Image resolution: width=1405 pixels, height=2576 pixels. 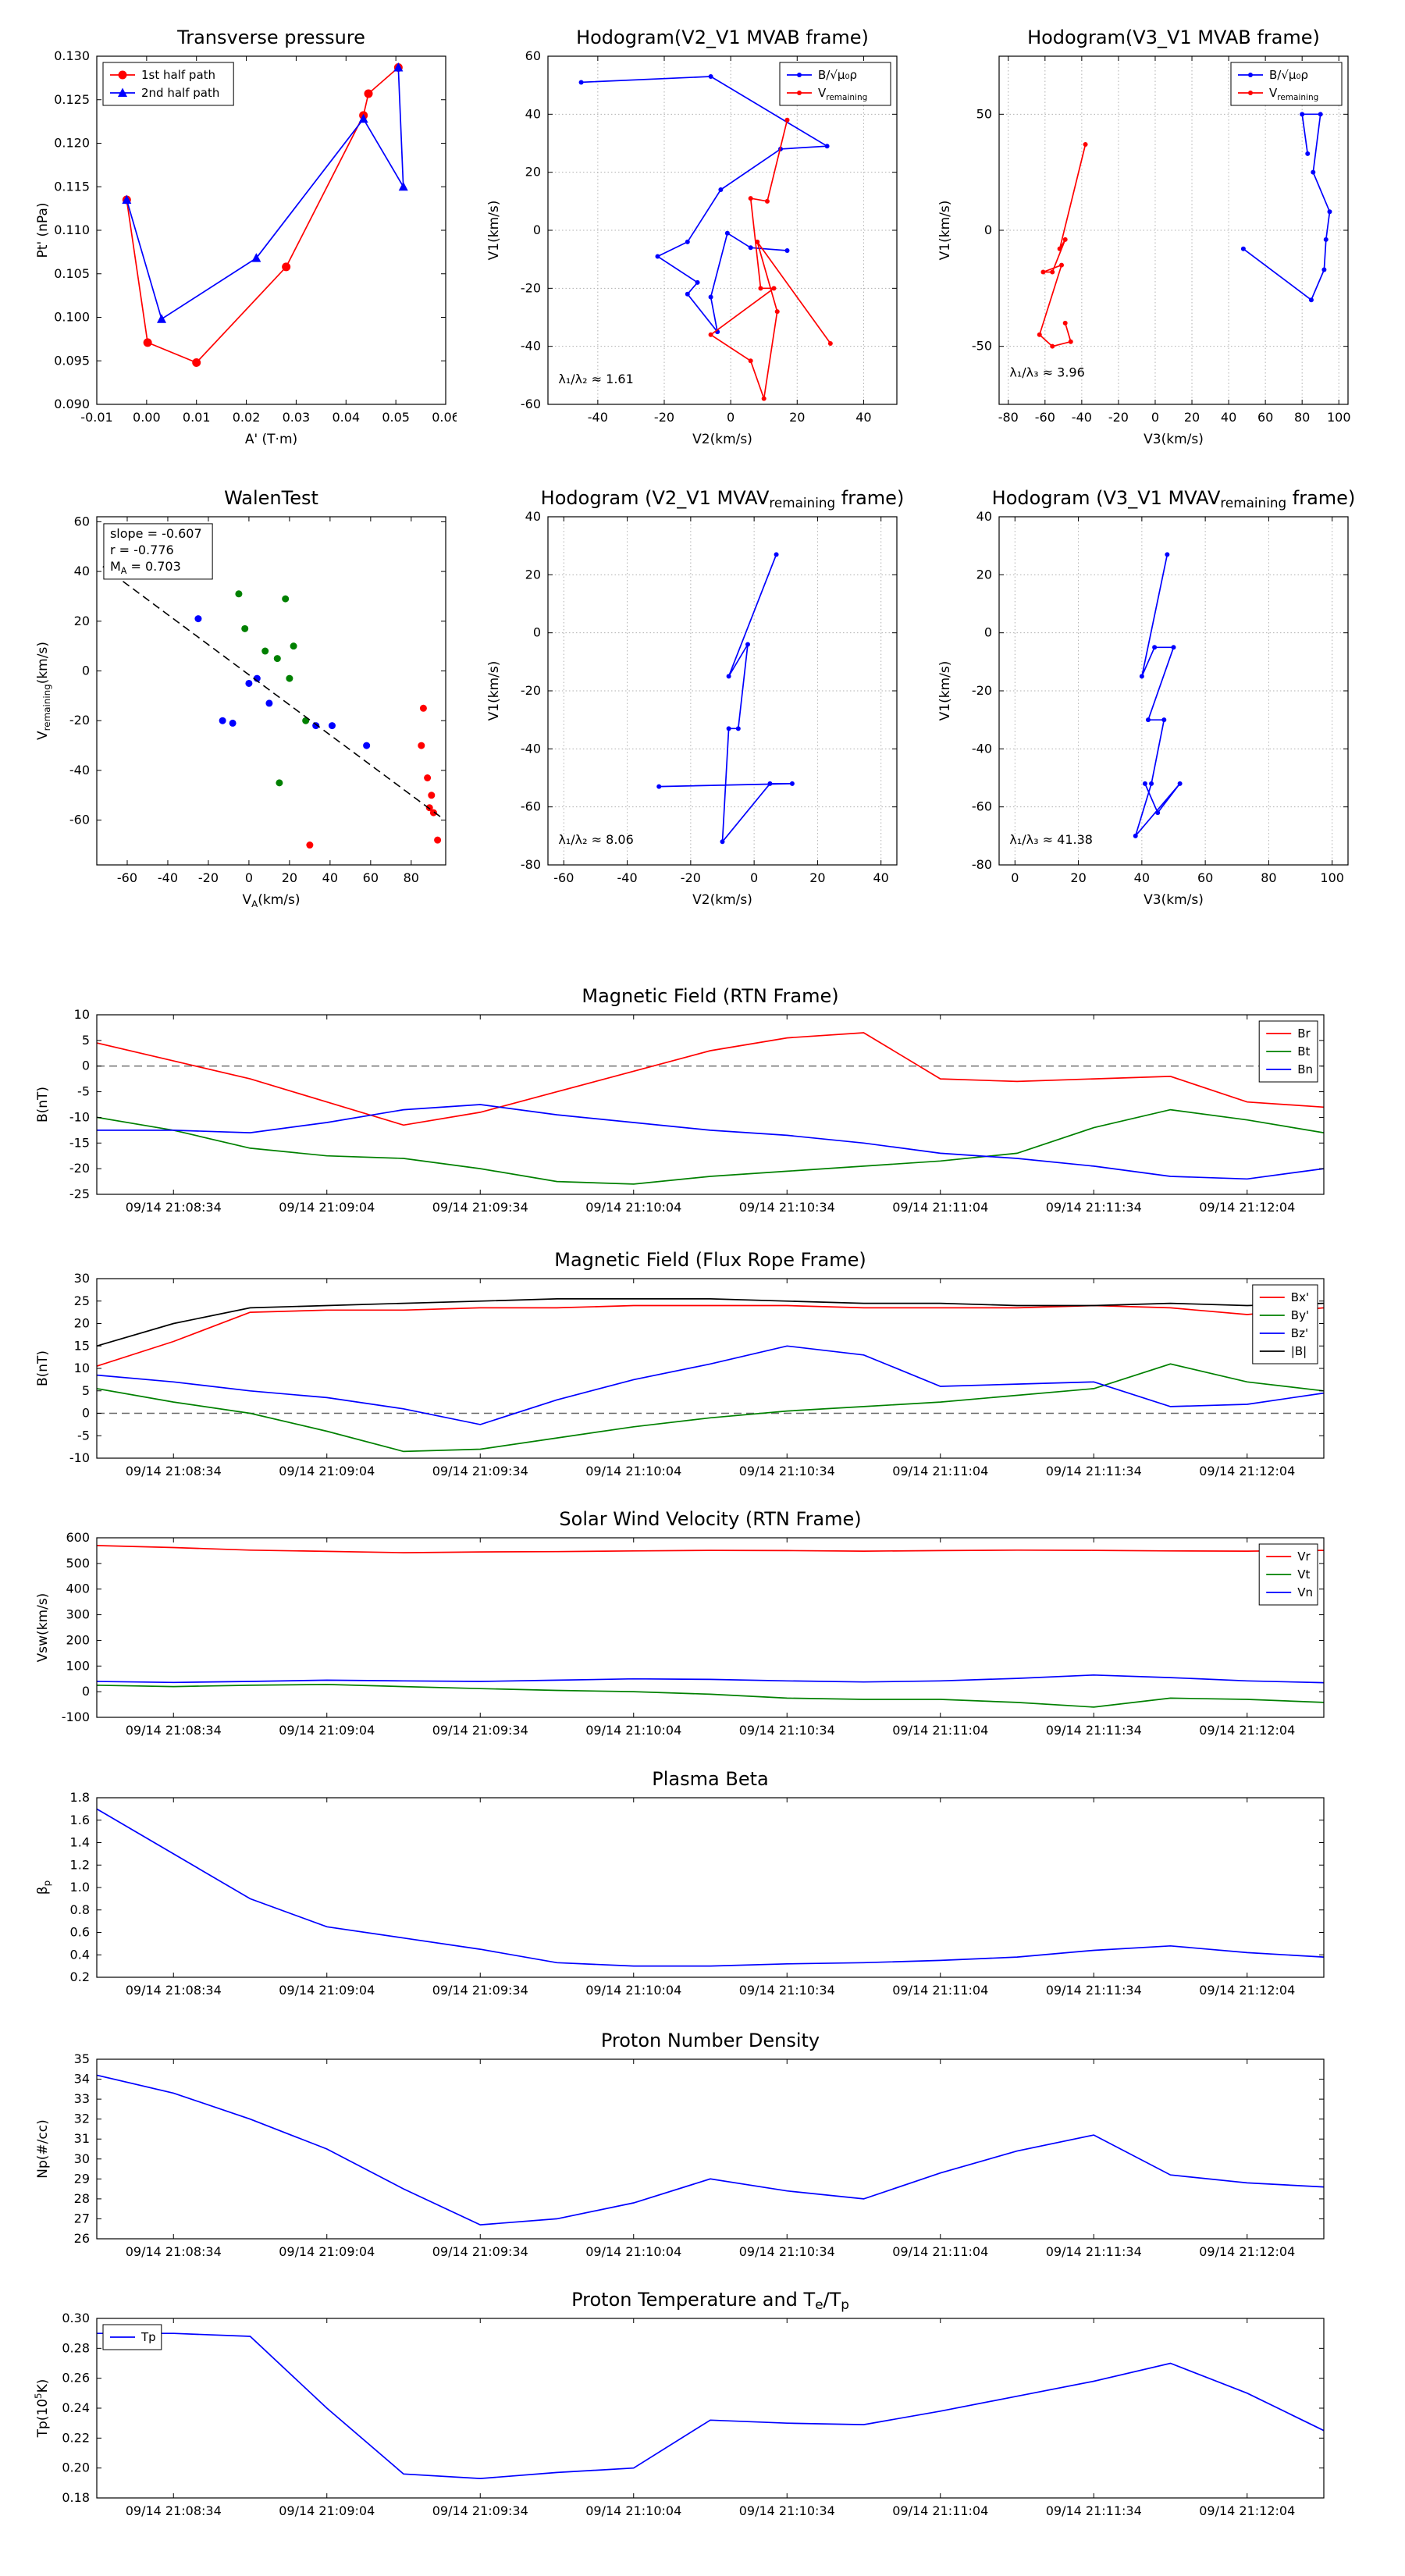 What do you see at coordinates (247, 417) in the screenshot?
I see `svg-text: 0.02` at bounding box center [247, 417].